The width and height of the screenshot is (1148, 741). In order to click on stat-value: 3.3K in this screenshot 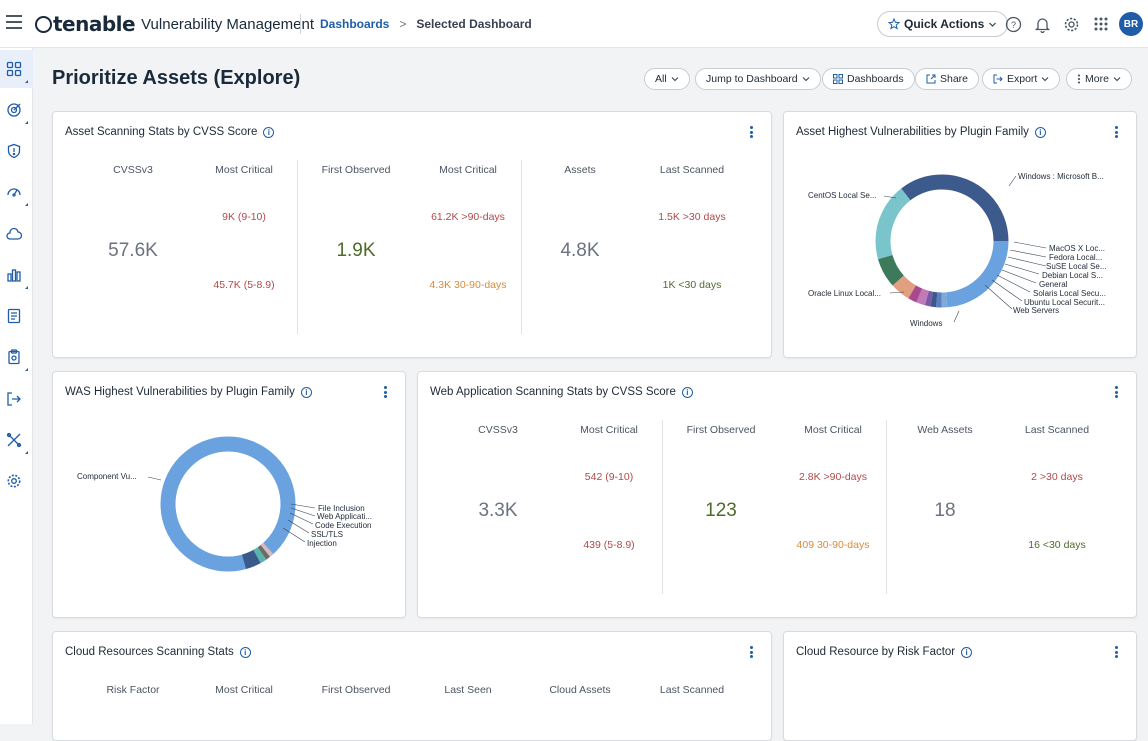, I will do `click(498, 510)`.